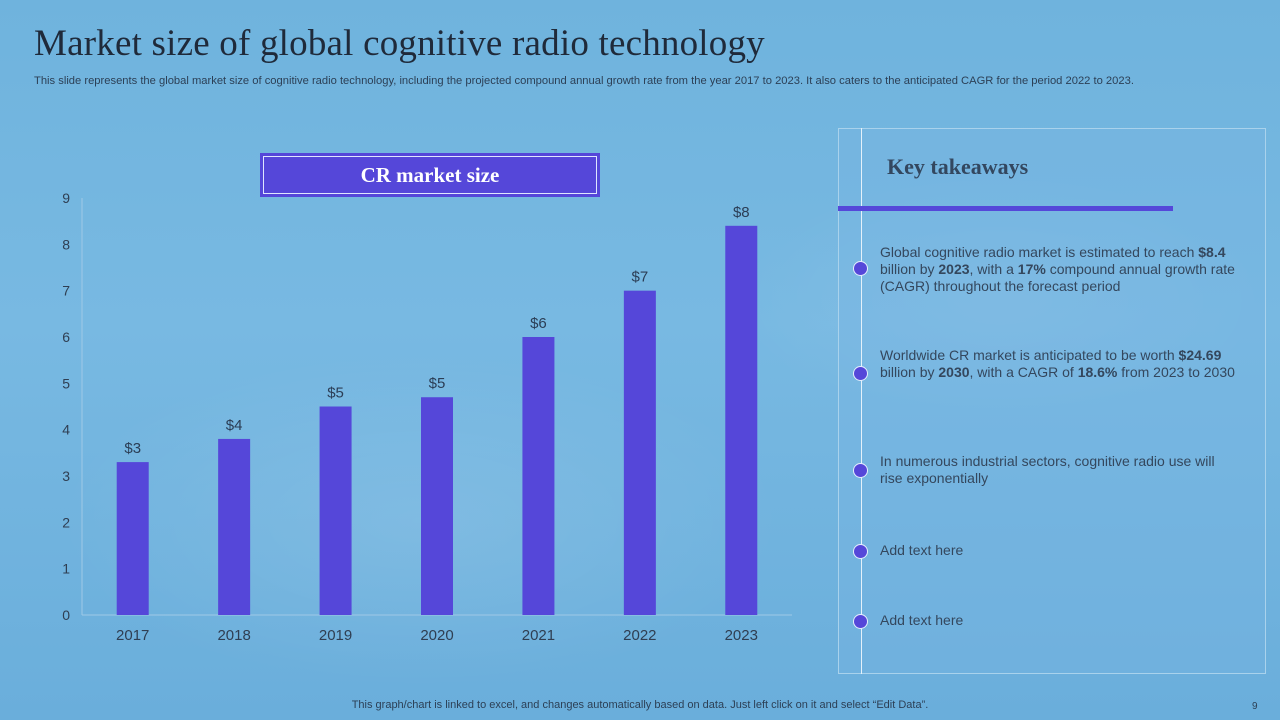 Image resolution: width=1280 pixels, height=720 pixels. I want to click on takeaway-highlight: 2023, so click(954, 269).